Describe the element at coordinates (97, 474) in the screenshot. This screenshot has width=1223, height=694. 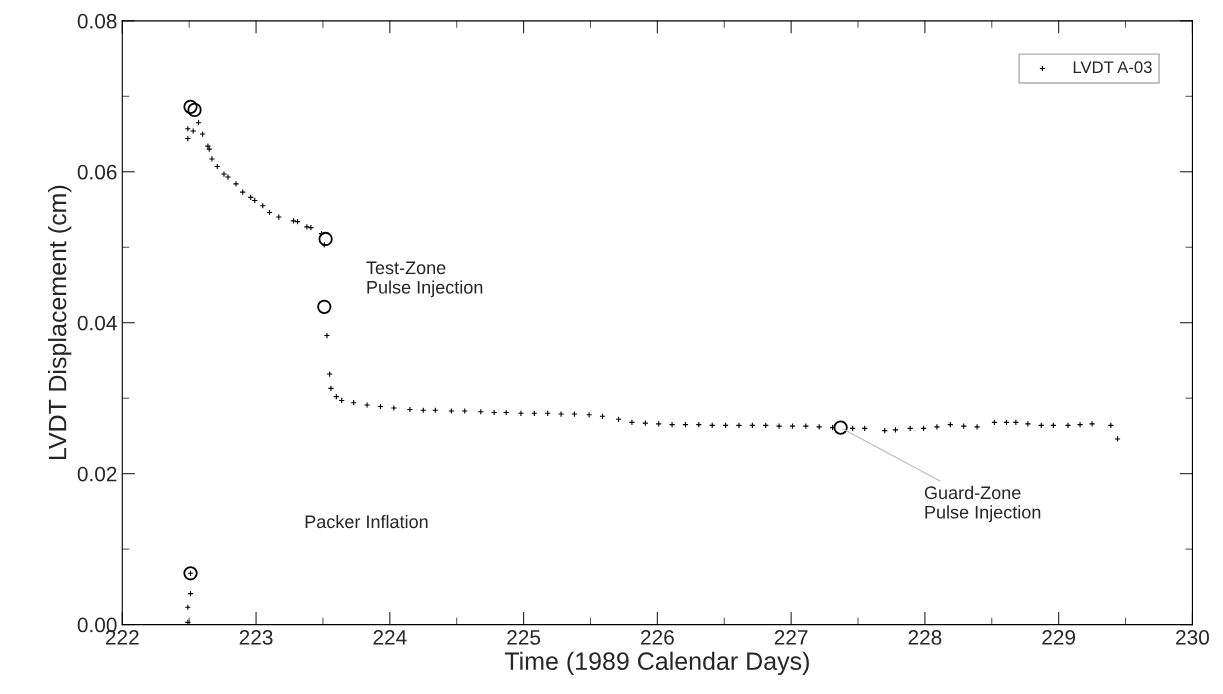
I see `y-tick-label: 0.02` at that location.